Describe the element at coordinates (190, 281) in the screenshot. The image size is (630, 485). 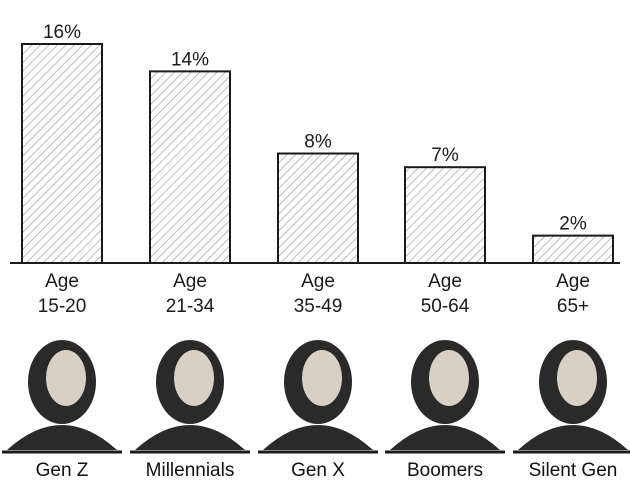
I see `category-label-1-line-0: Age` at that location.